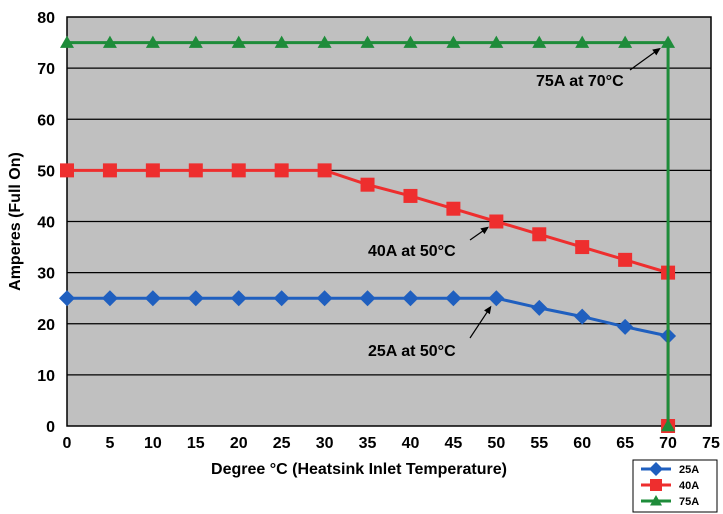 The height and width of the screenshot is (514, 723). Describe the element at coordinates (109, 443) in the screenshot. I see `x-tick-label: 5` at that location.